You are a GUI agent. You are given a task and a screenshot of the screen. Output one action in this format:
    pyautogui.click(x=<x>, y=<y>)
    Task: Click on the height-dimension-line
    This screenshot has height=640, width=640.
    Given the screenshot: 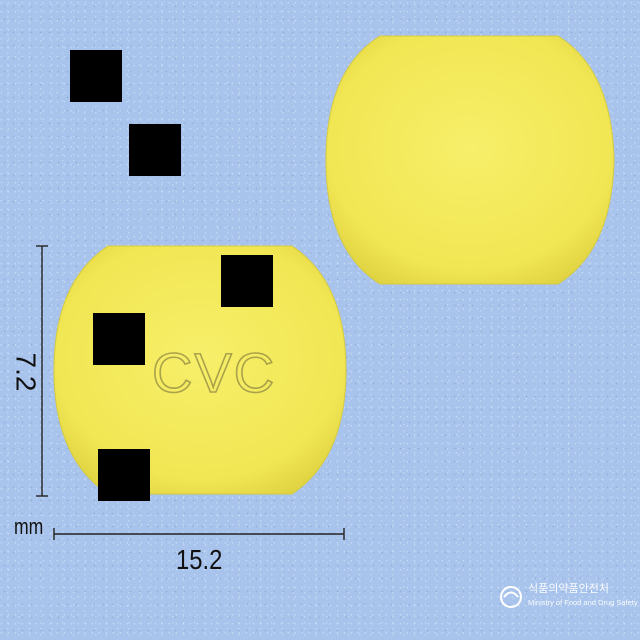 What is the action you would take?
    pyautogui.click(x=42, y=371)
    